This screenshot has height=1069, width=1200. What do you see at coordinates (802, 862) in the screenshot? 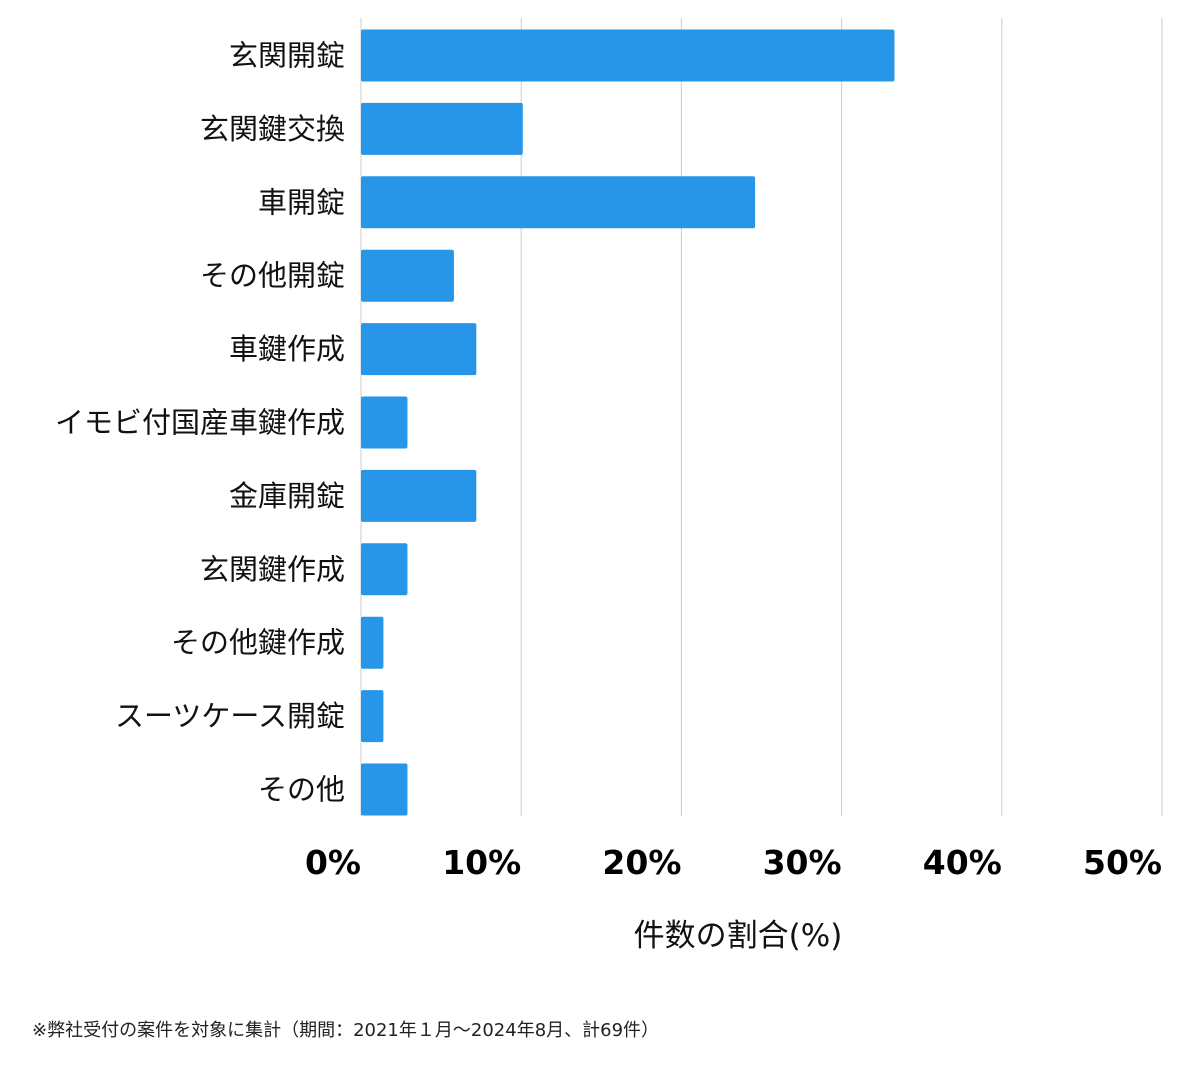
I see `x-tick-label: 30%` at bounding box center [802, 862].